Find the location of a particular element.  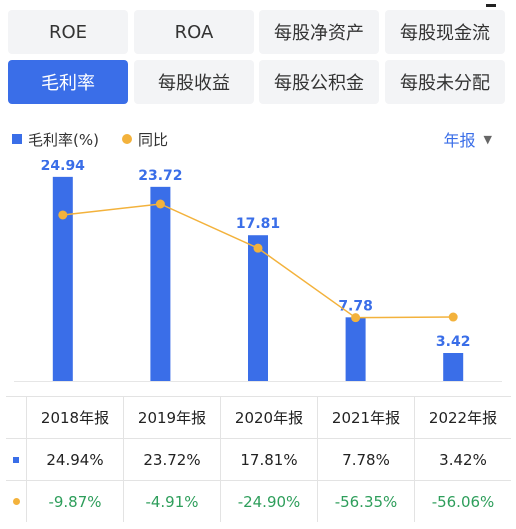

chevron-down-icon: ▼ is located at coordinates (487, 139).